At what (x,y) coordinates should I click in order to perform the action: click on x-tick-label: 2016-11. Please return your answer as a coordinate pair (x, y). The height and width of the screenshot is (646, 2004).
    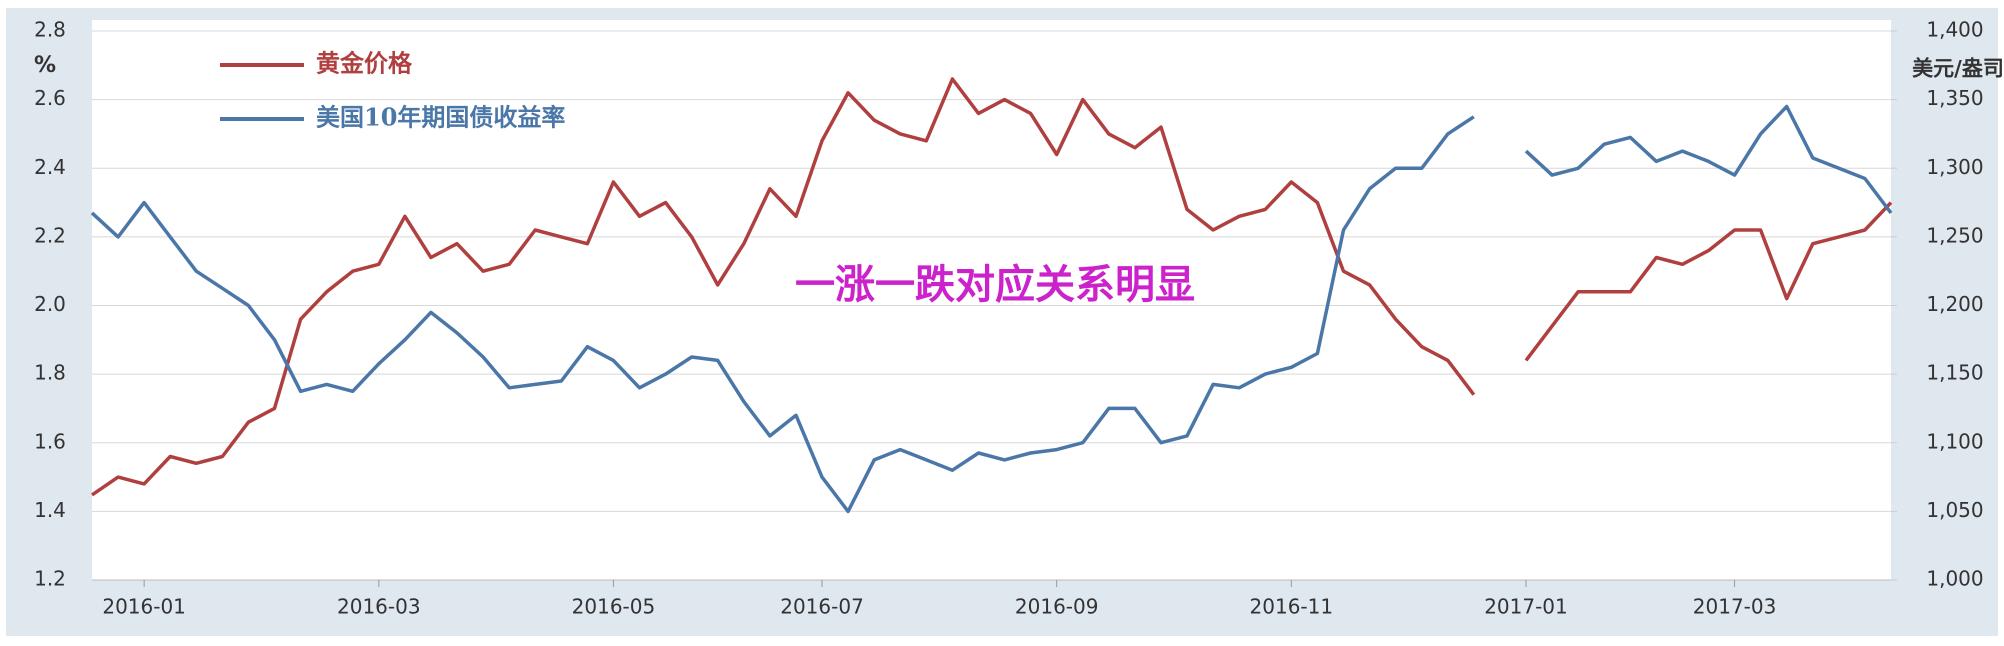
    Looking at the image, I should click on (1292, 607).